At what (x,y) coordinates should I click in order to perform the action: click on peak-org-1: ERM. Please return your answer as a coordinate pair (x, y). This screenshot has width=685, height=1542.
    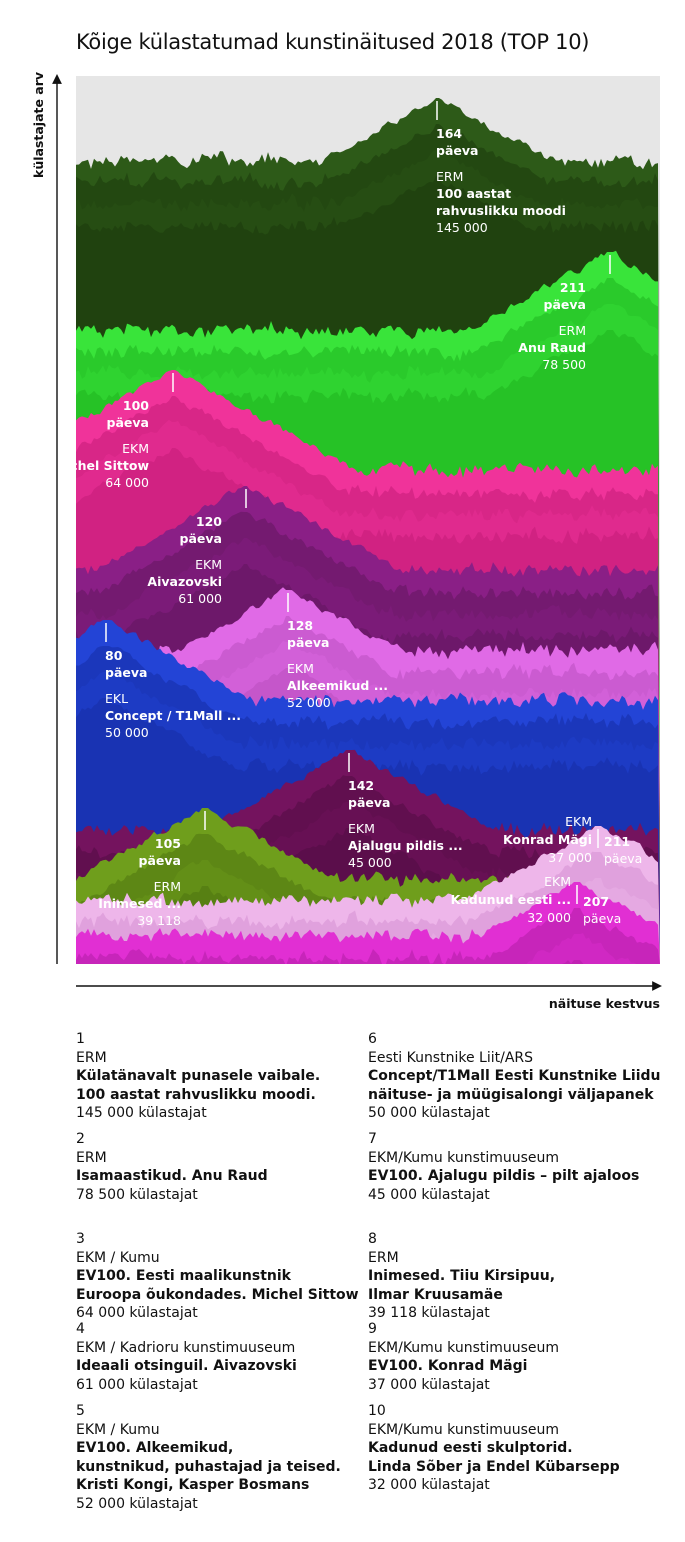
    Looking at the image, I should click on (449, 176).